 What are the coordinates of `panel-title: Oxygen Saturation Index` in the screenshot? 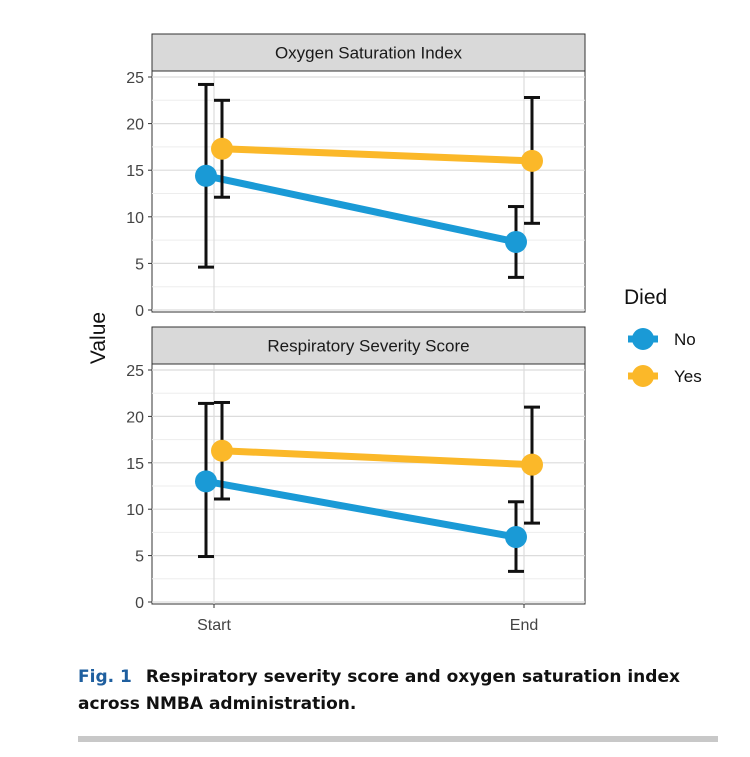 It's located at (369, 53).